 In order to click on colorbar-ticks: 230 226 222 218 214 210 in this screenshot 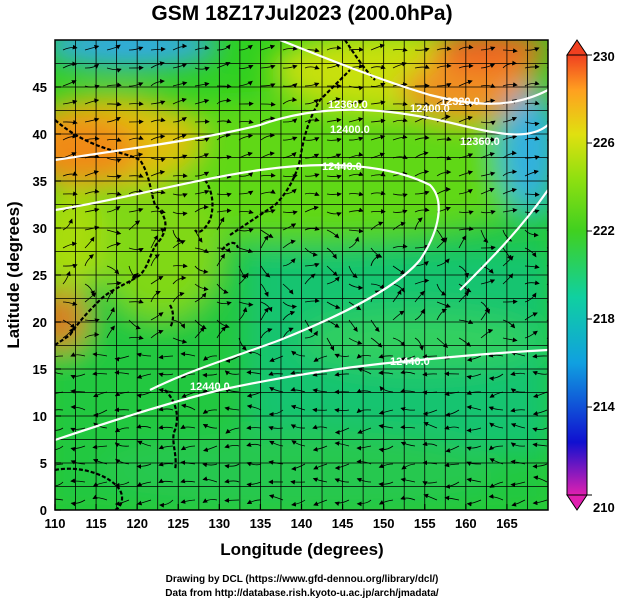, I will do `click(601, 282)`.